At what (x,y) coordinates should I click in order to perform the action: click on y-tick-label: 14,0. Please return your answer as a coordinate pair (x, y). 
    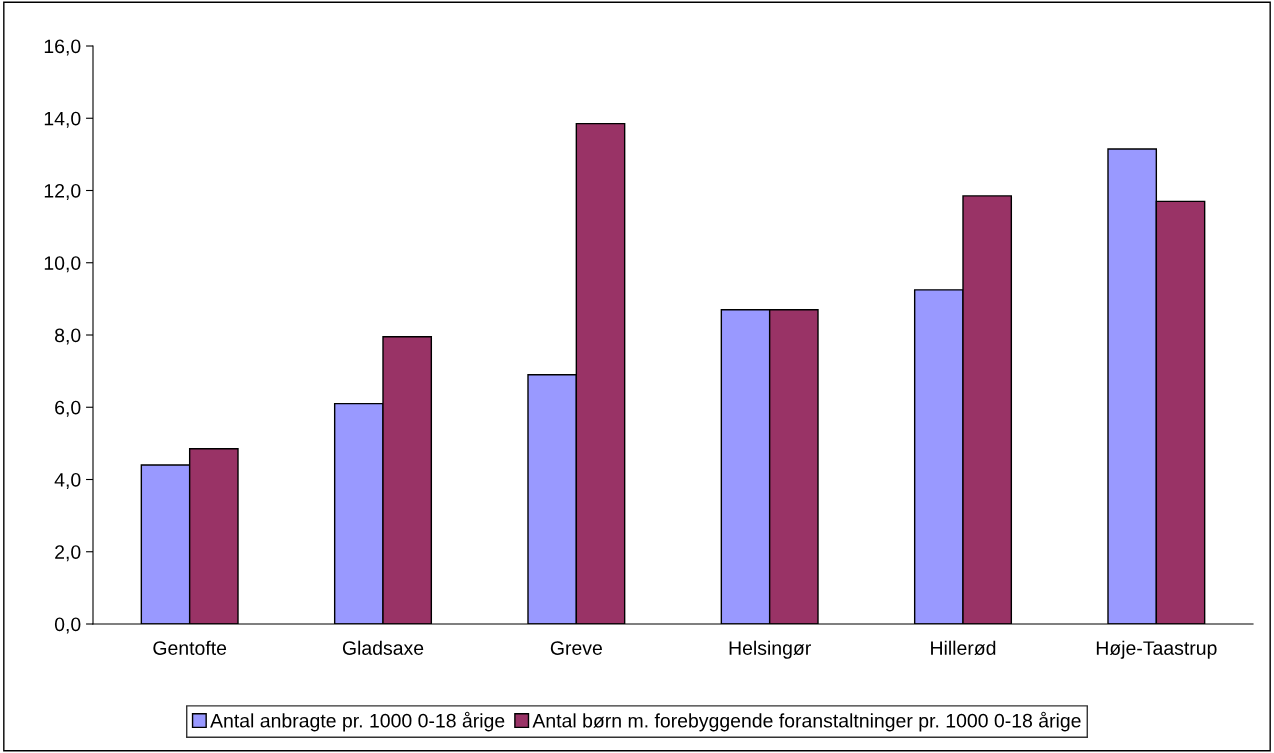
    Looking at the image, I should click on (62, 119).